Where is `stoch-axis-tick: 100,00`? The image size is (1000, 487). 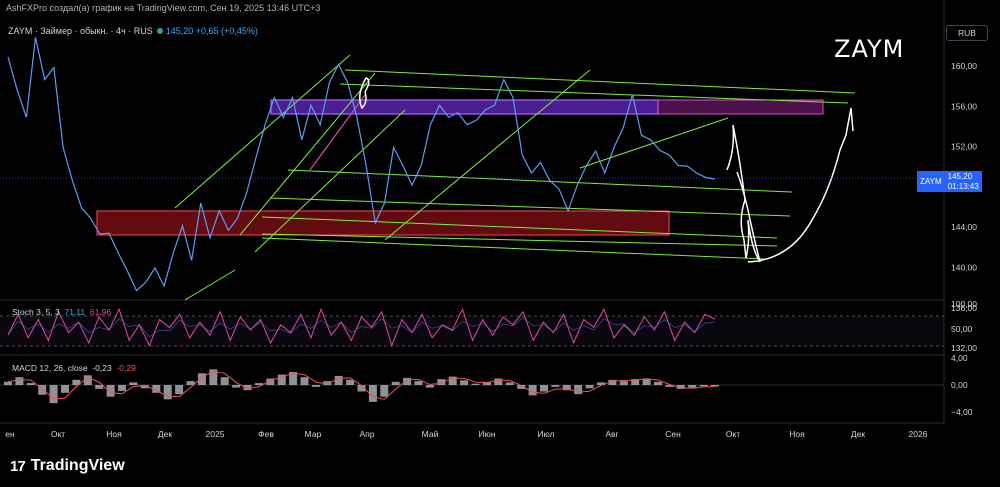 stoch-axis-tick: 100,00 is located at coordinates (964, 304).